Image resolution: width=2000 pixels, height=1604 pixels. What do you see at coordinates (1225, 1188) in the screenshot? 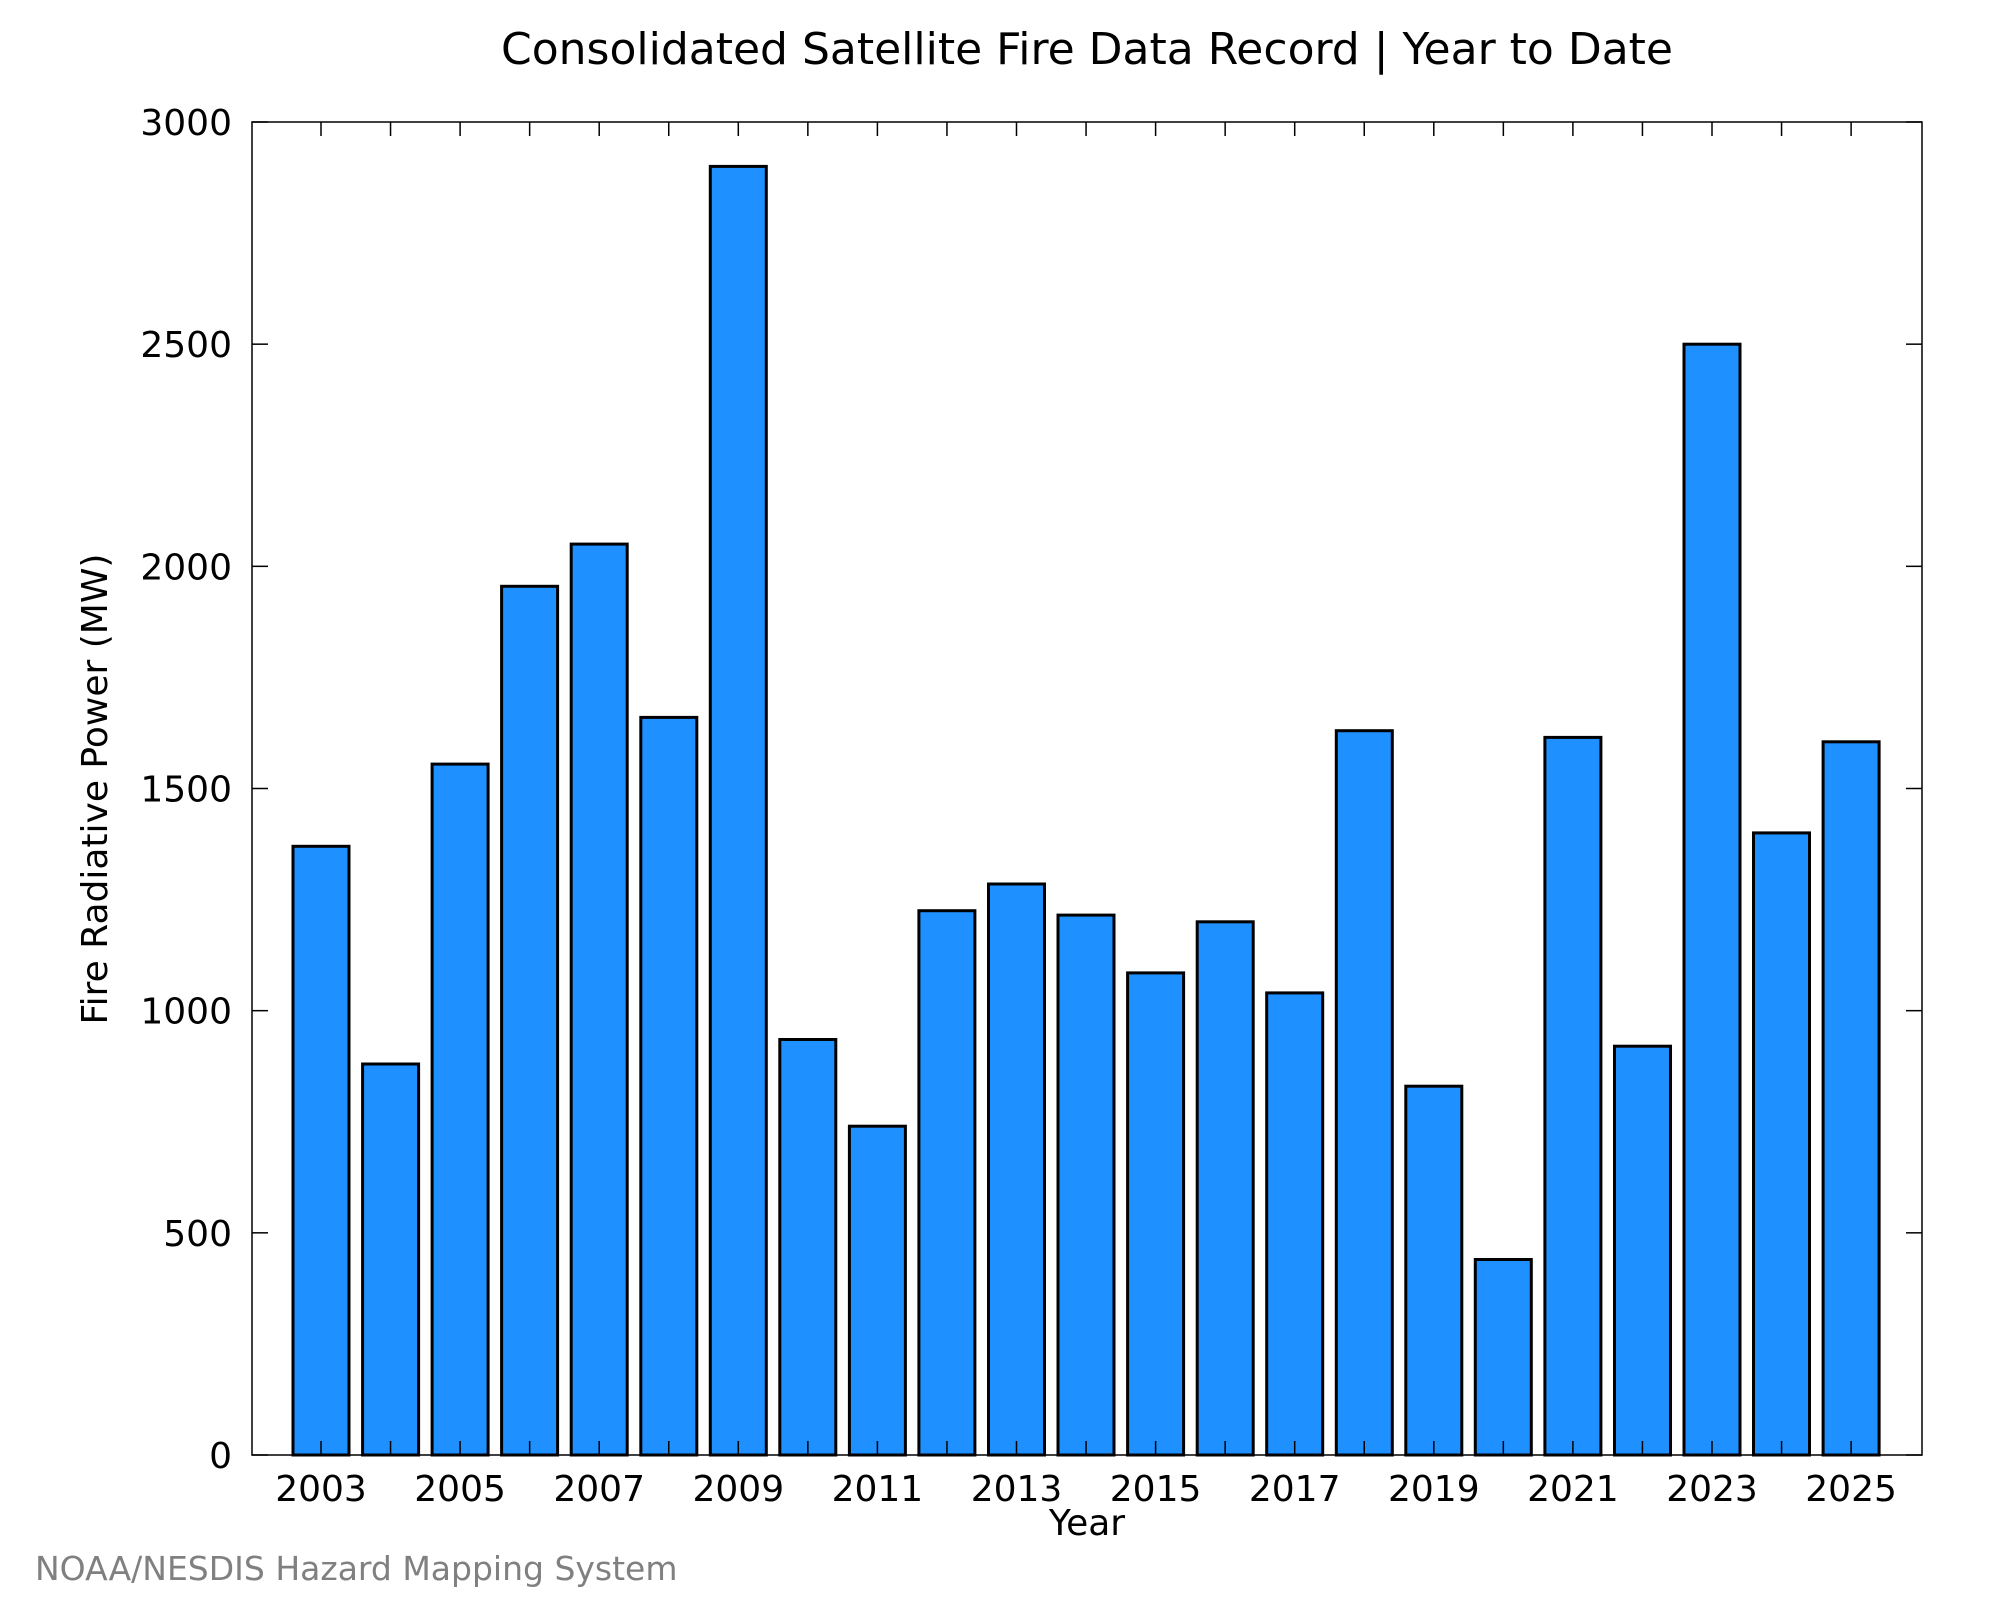
I see `bar-2016` at bounding box center [1225, 1188].